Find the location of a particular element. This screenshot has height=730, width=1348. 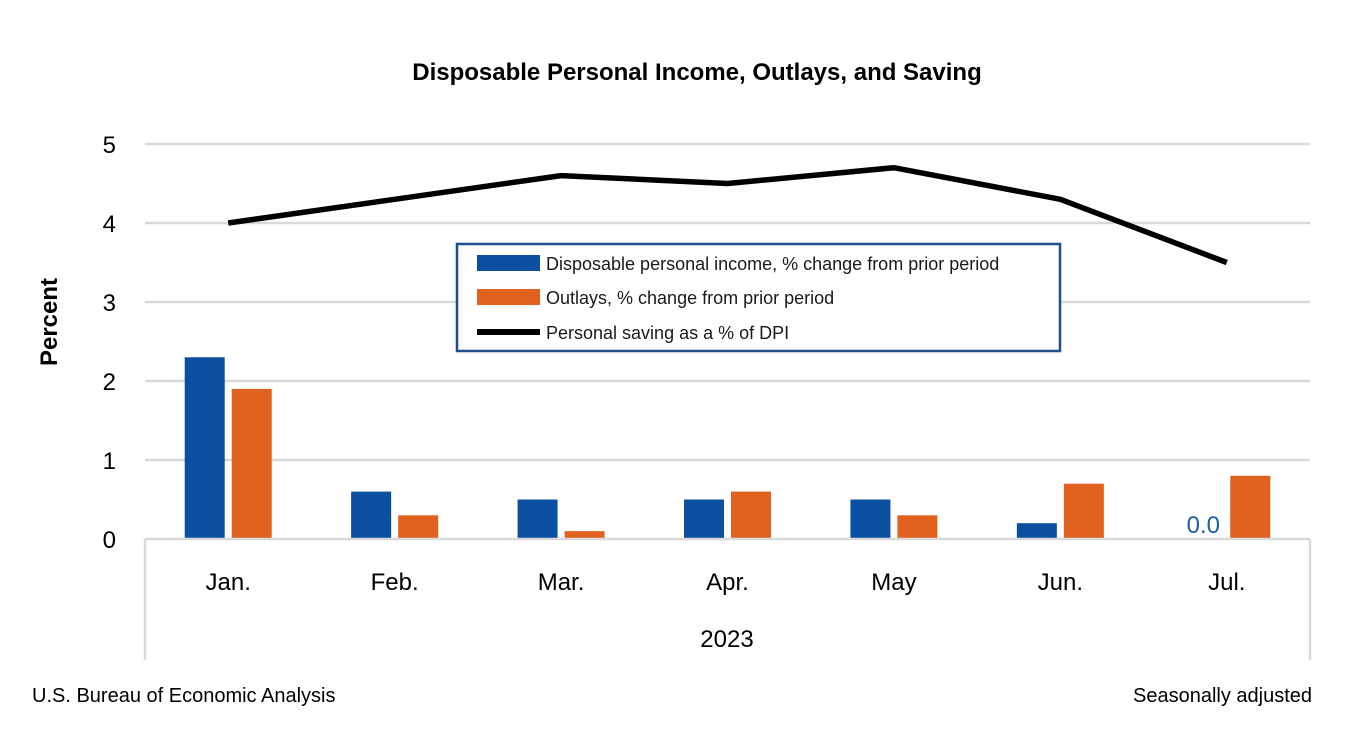

data-labels: 0.0 is located at coordinates (1203, 525).